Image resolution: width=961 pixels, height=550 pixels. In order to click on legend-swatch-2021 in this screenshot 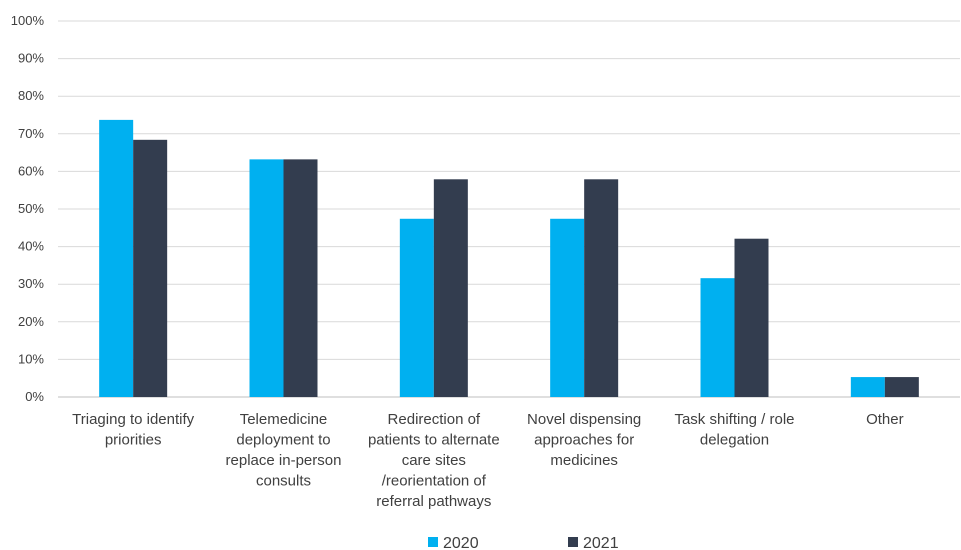, I will do `click(573, 542)`.